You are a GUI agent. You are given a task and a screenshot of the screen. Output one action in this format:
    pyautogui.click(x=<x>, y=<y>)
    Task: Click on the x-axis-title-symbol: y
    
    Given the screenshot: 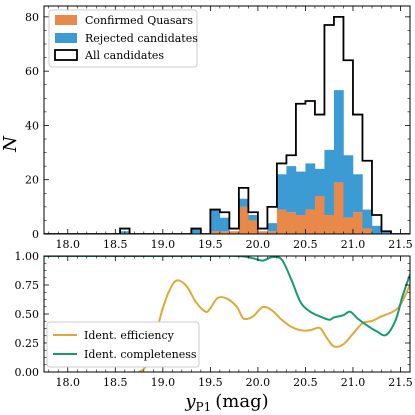 What is the action you would take?
    pyautogui.click(x=190, y=401)
    